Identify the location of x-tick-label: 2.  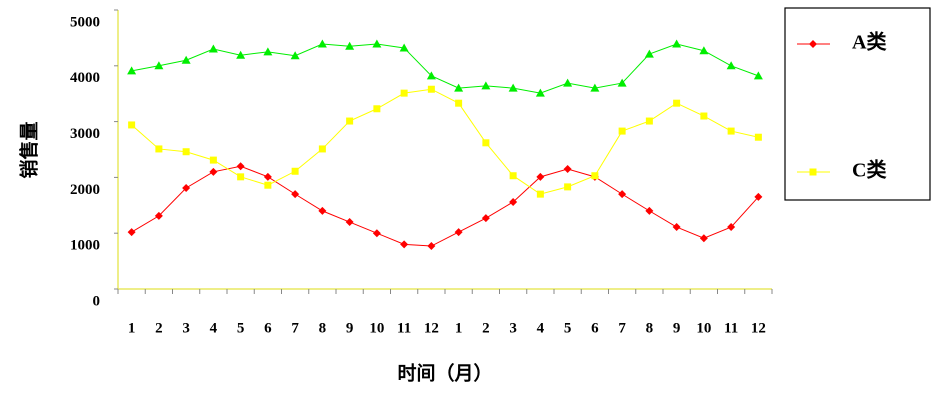
(486, 328).